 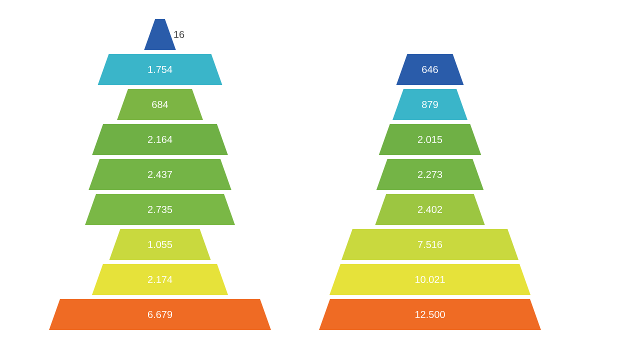 What do you see at coordinates (160, 314) in the screenshot?
I see `data-label: 6.679` at bounding box center [160, 314].